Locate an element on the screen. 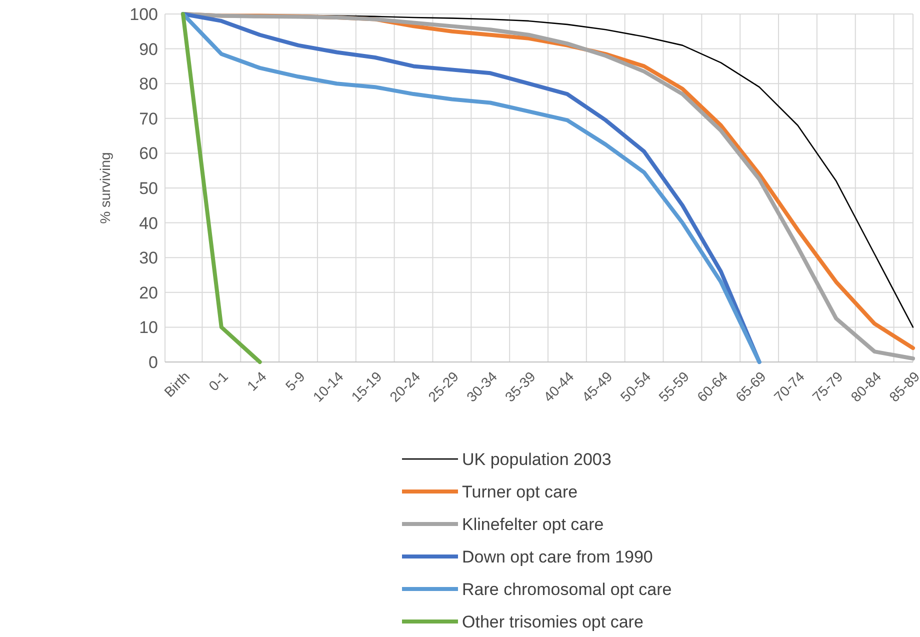  legend-label: Klinefelter opt care is located at coordinates (533, 524).